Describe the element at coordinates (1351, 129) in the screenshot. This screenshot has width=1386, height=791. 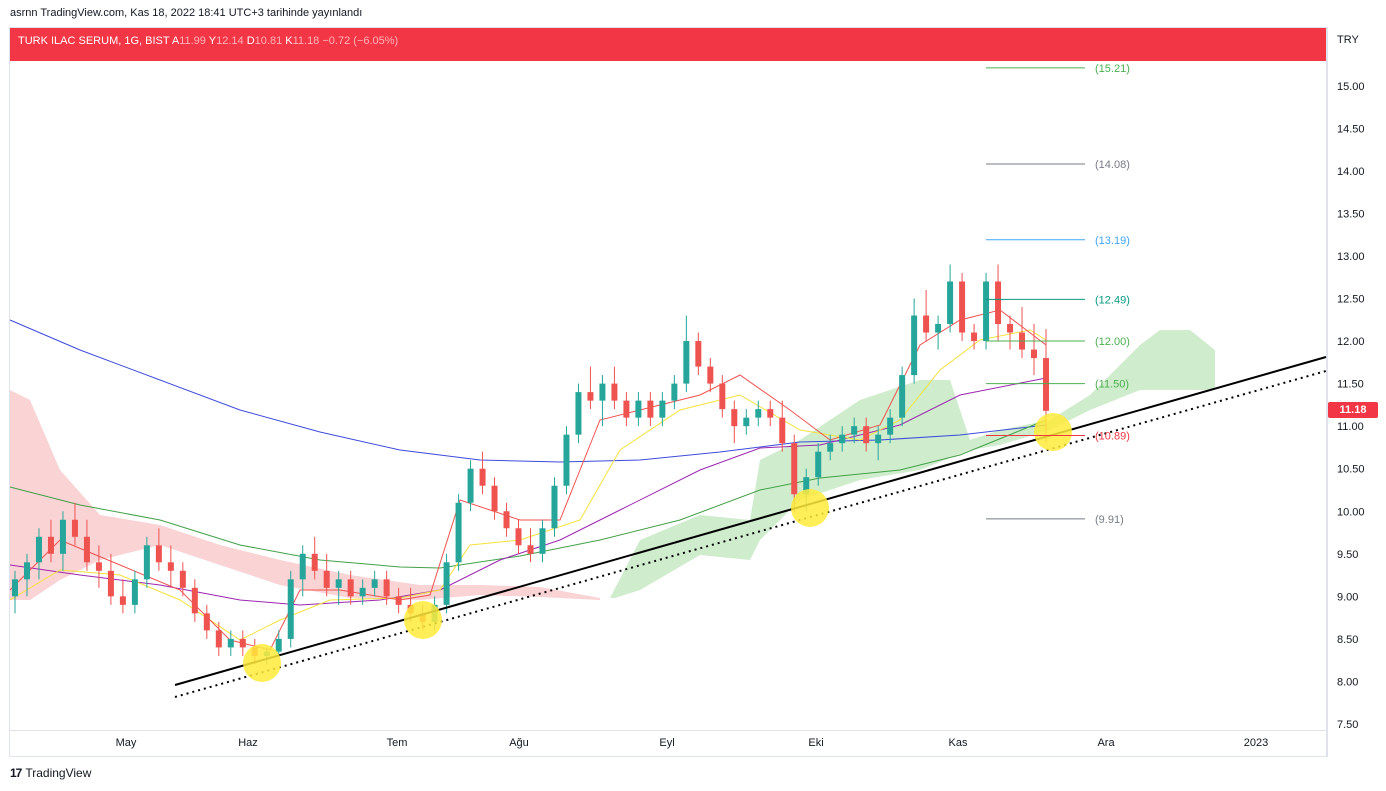
I see `y-tick-label: 14.50` at that location.